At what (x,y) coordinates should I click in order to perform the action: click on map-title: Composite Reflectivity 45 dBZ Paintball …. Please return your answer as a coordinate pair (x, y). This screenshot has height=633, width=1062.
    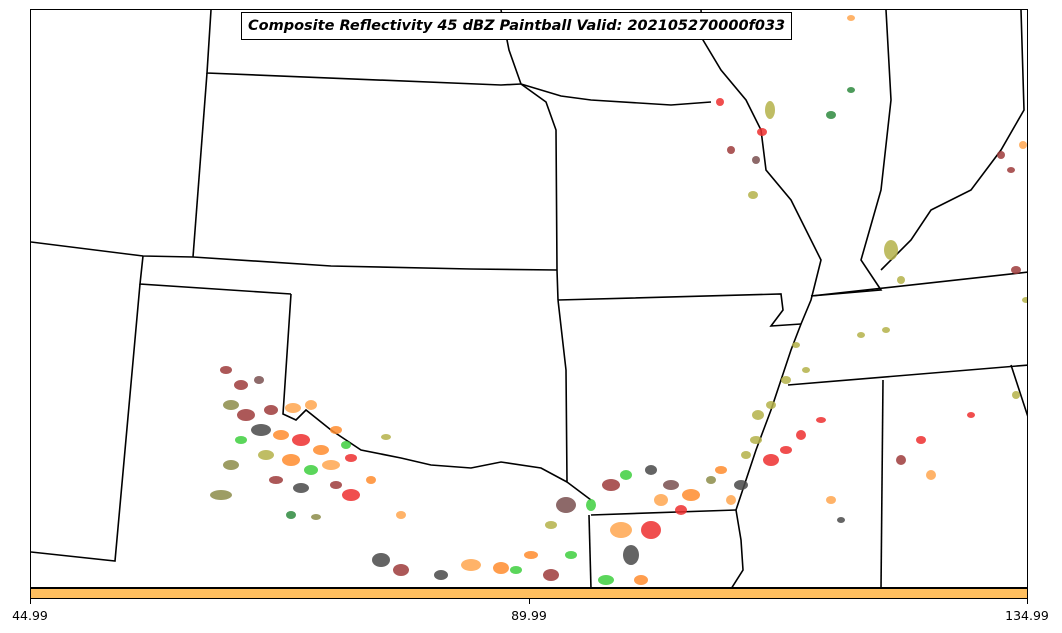
    Looking at the image, I should click on (517, 26).